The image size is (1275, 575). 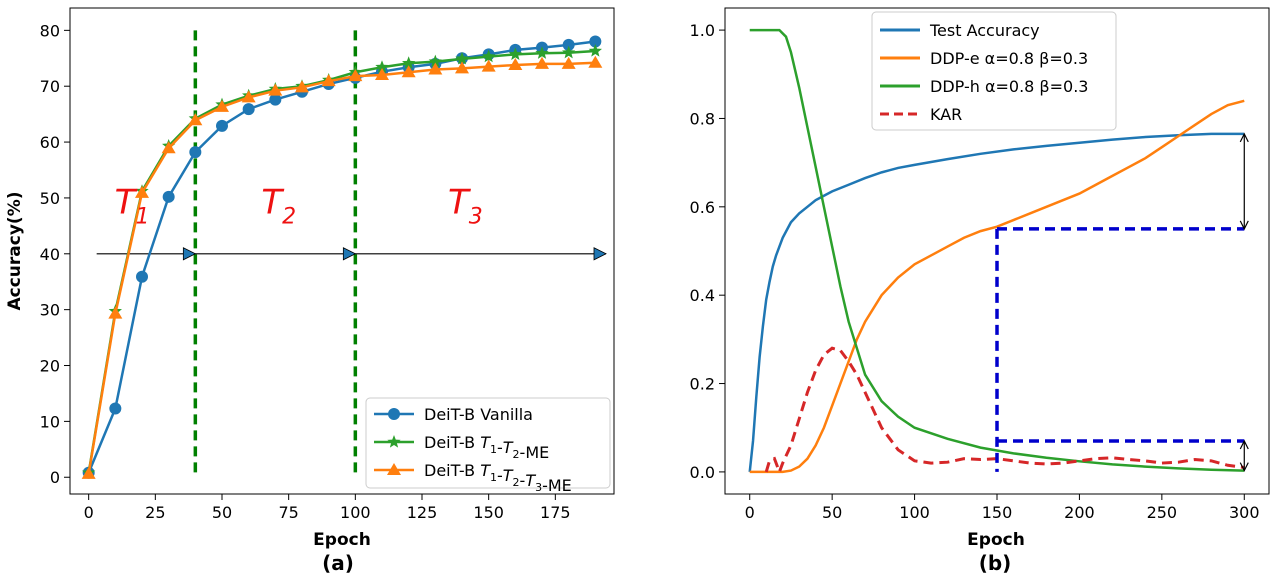 What do you see at coordinates (1244, 444) in the screenshot?
I see `lower-gap-arrow-head-top` at bounding box center [1244, 444].